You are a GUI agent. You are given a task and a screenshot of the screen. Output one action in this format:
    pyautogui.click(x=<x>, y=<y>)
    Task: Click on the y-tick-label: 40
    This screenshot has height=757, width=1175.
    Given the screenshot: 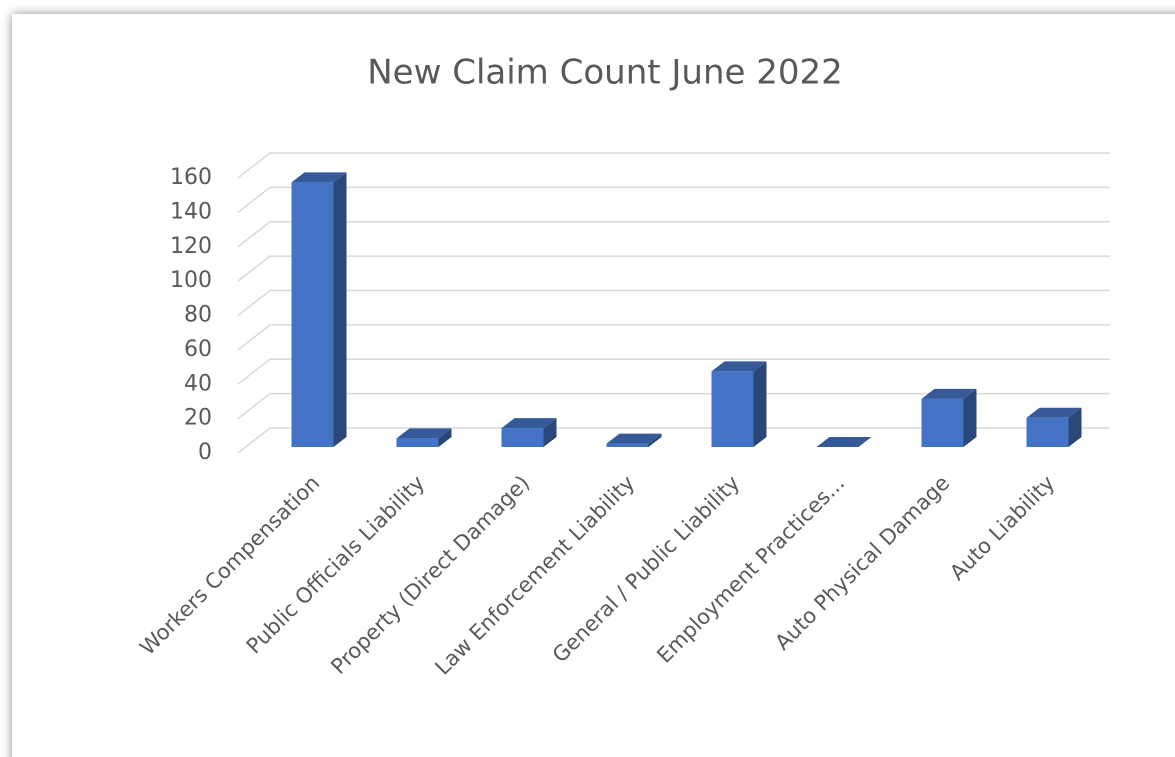 What is the action you would take?
    pyautogui.click(x=198, y=383)
    